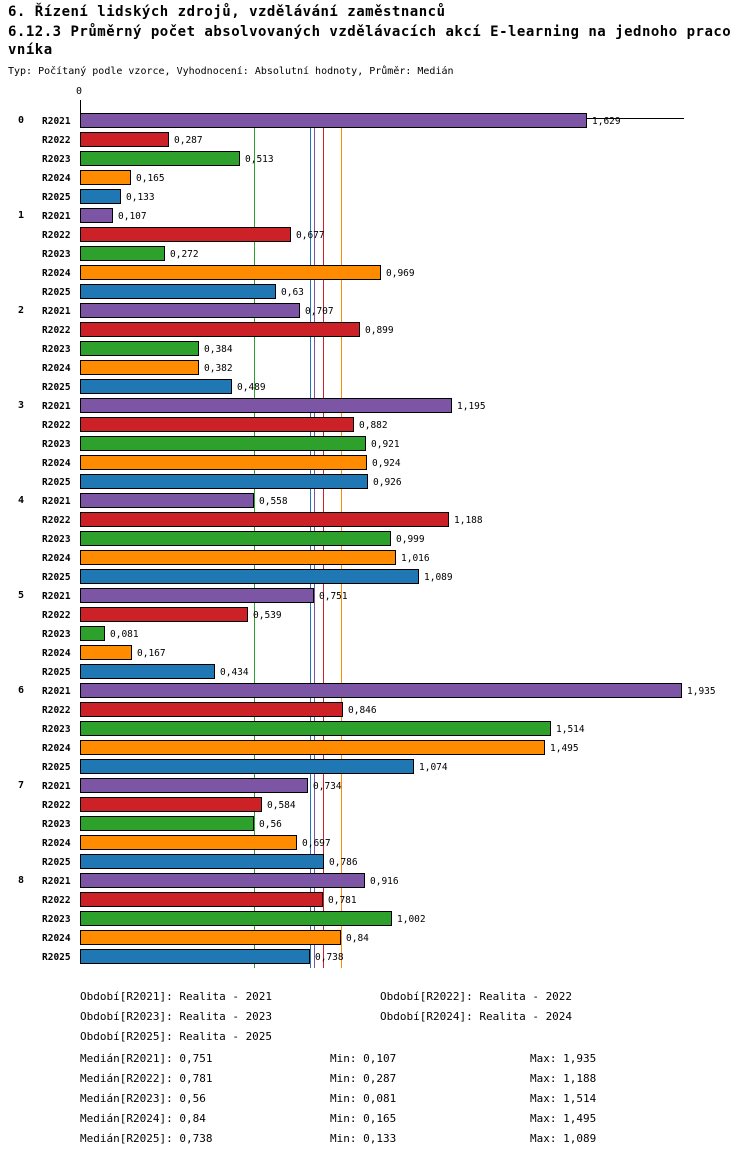 This screenshot has height=1158, width=750. I want to click on bar-value-label: 0,84, so click(357, 938).